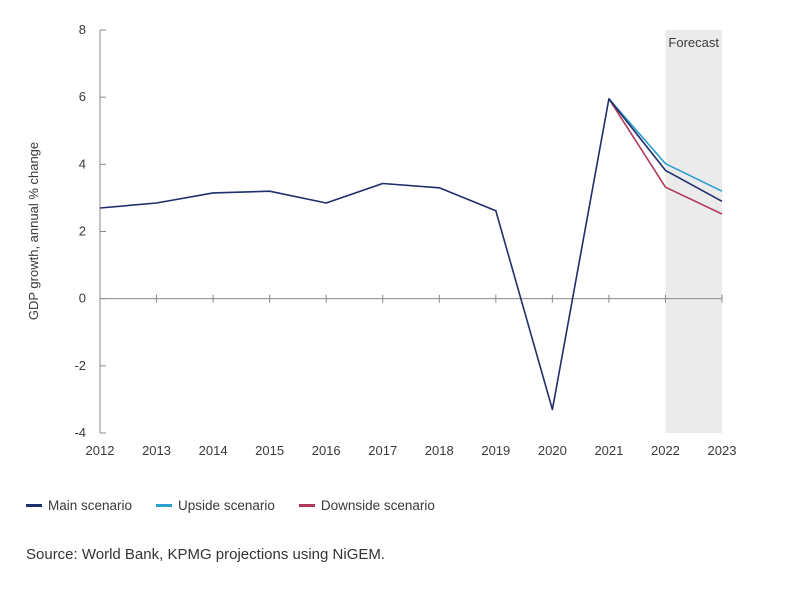  Describe the element at coordinates (82, 29) in the screenshot. I see `y-tick-label: 8` at that location.